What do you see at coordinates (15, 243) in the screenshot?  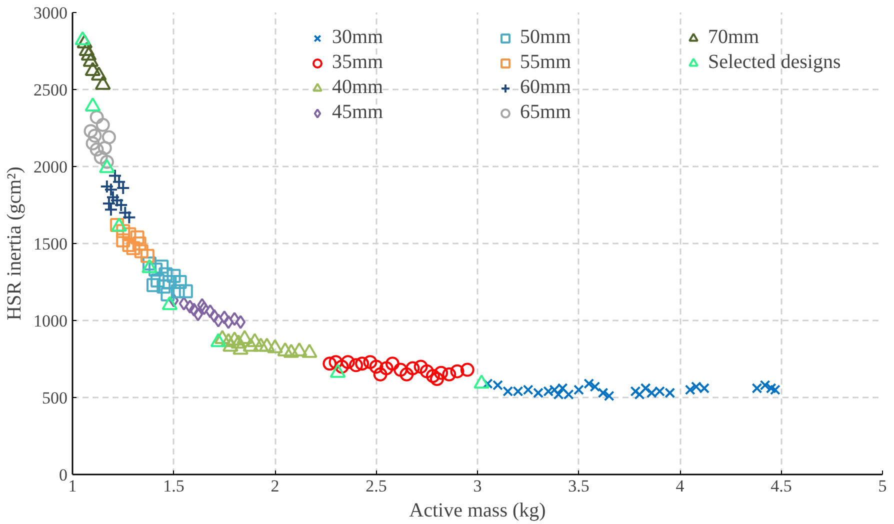 I see `y-axis-title: HSR inertia (gcm²)` at bounding box center [15, 243].